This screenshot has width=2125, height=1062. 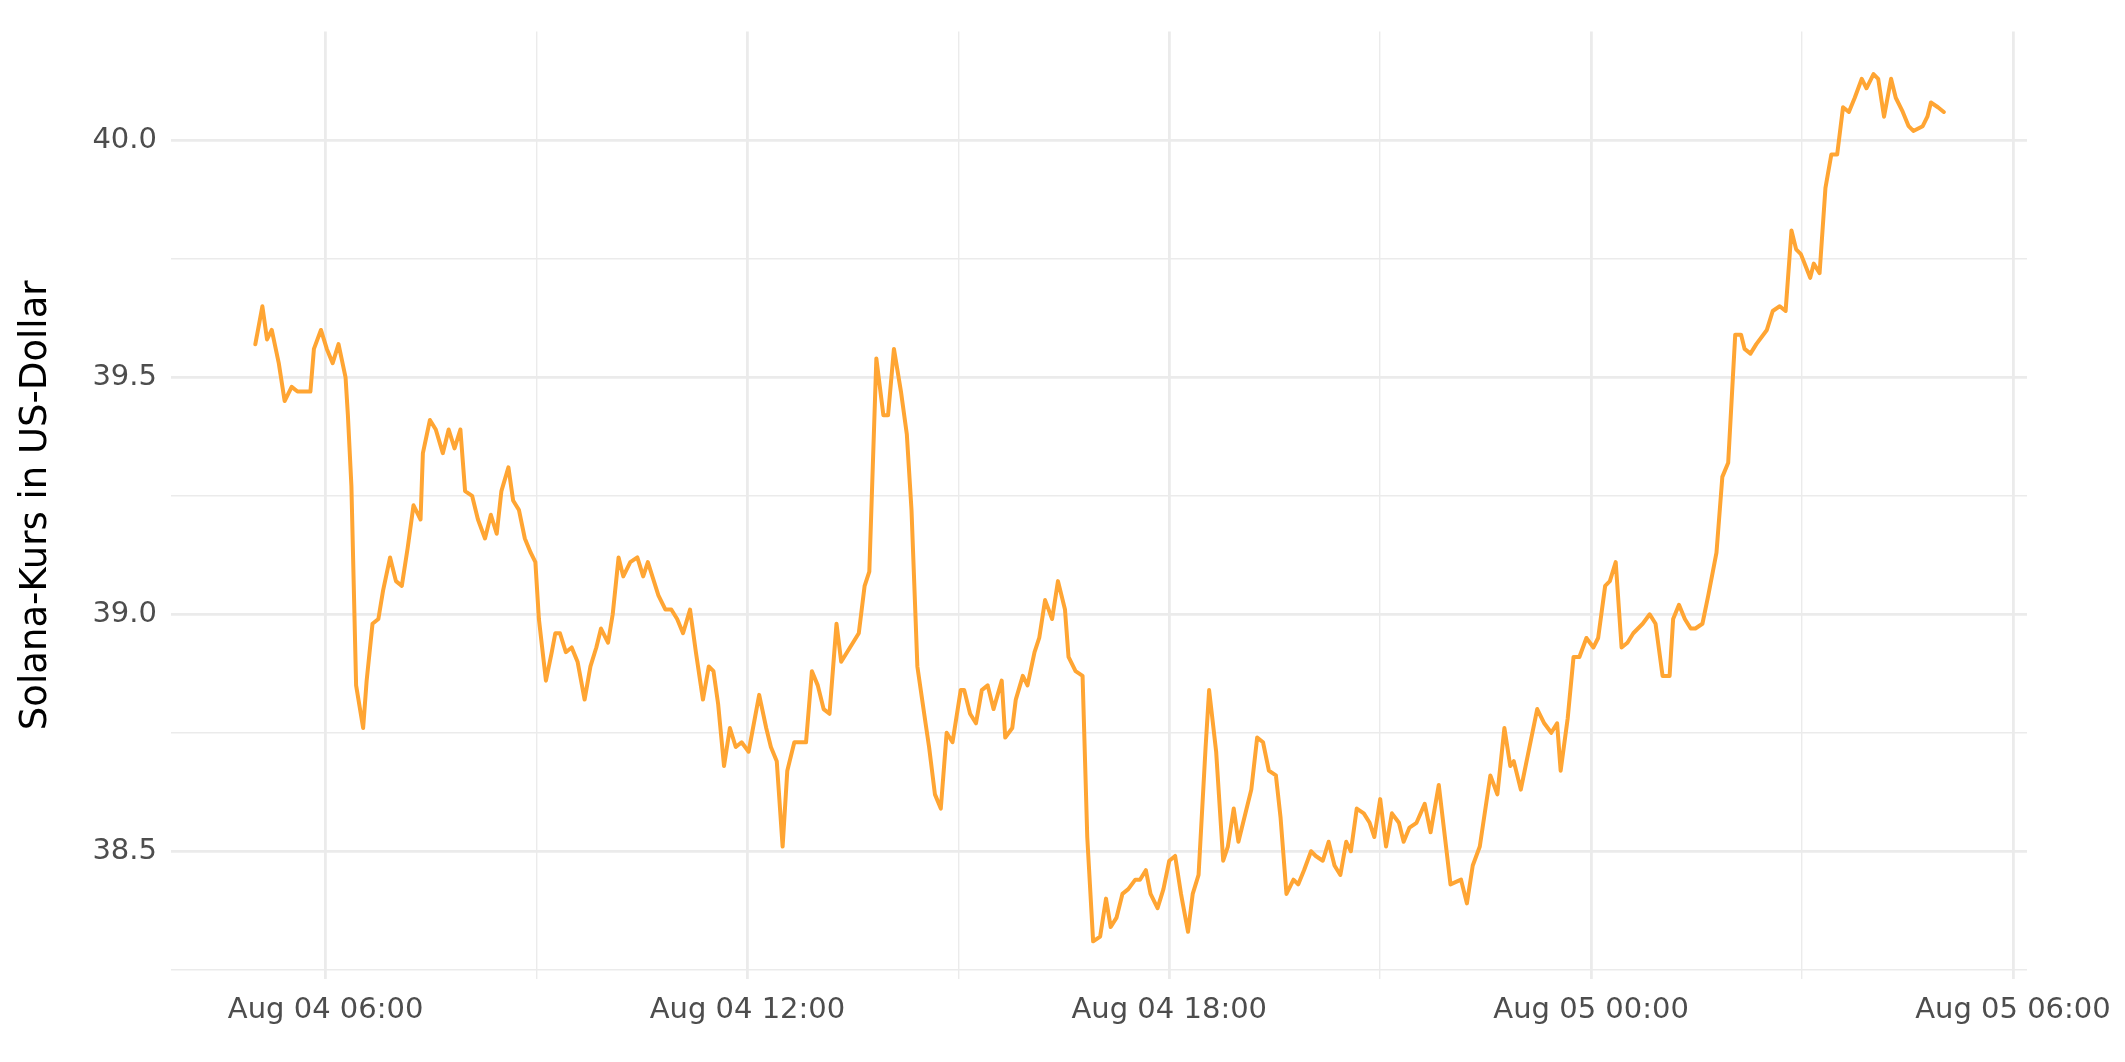 What do you see at coordinates (1169, 1008) in the screenshot?
I see `x-tick-label: Aug 04 18:00` at bounding box center [1169, 1008].